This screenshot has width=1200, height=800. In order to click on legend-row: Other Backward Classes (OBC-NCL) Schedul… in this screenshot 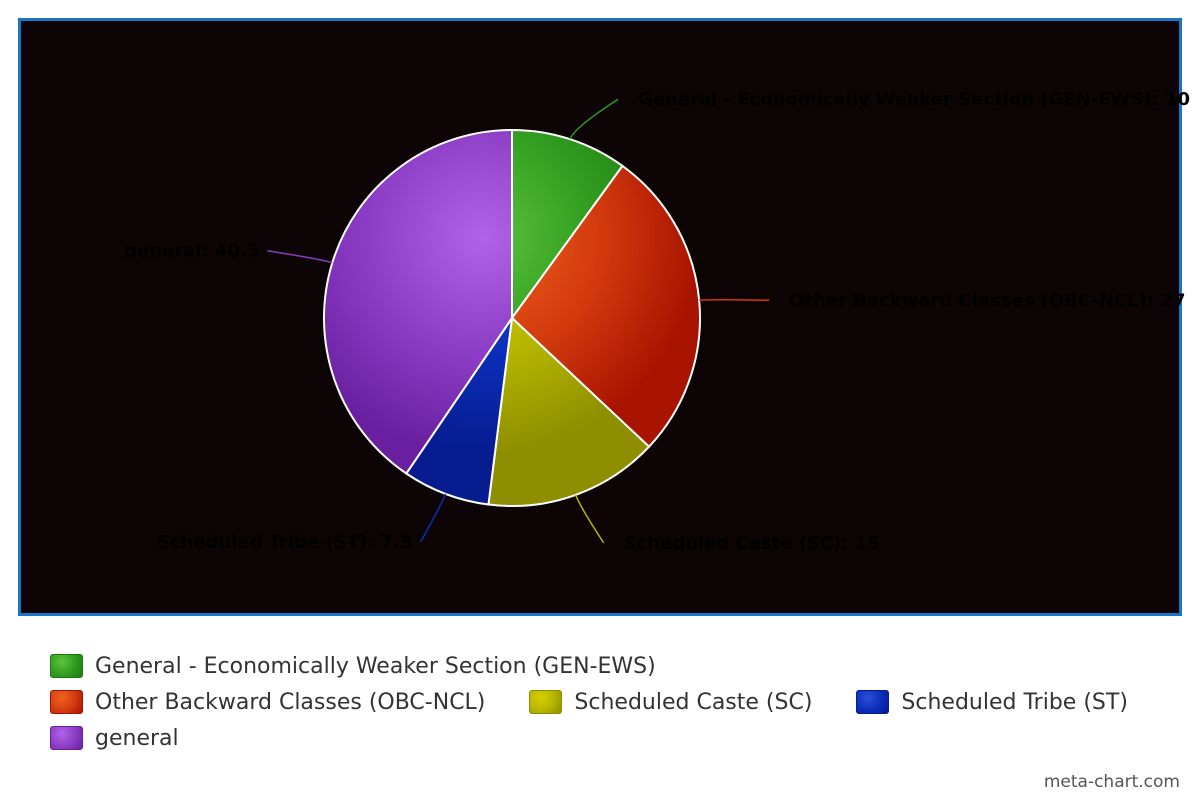, I will do `click(615, 702)`.